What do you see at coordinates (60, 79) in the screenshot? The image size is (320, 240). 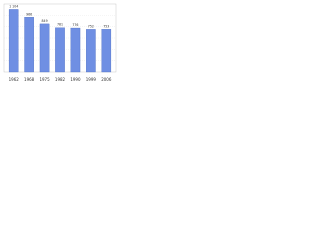 I see `x-tick-label: 1982` at bounding box center [60, 79].